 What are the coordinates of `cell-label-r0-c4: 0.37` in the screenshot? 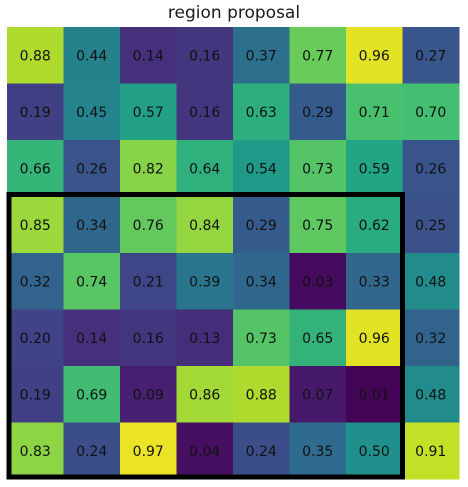 It's located at (261, 56).